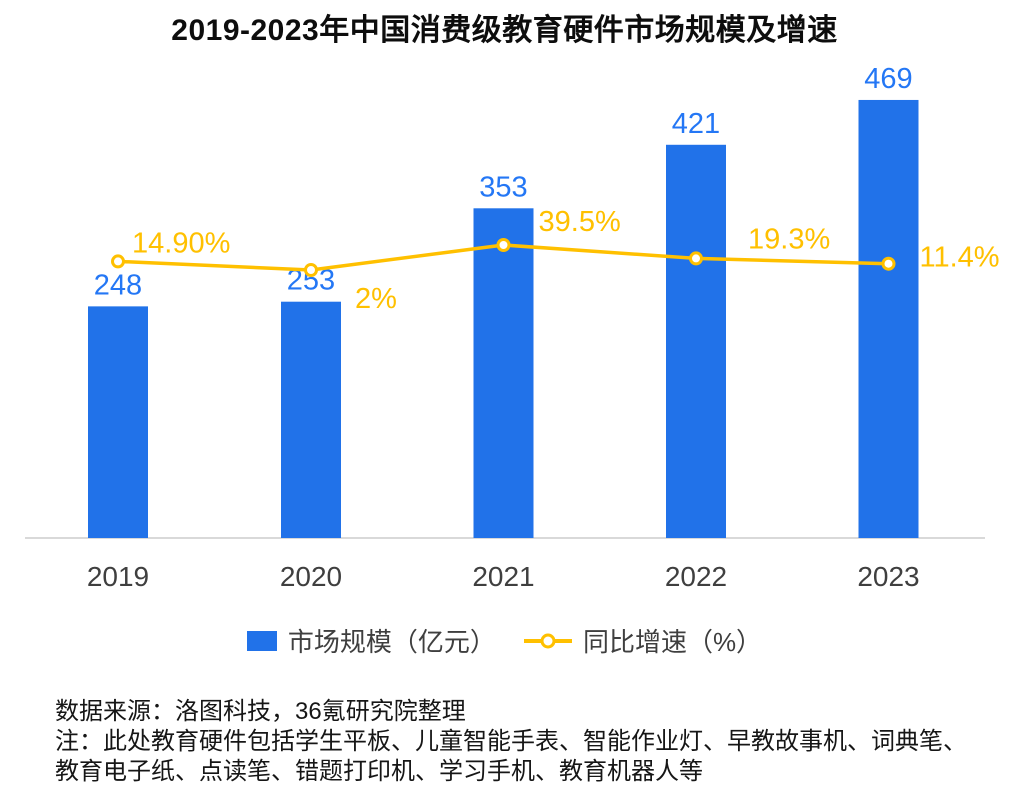  I want to click on bar-value-label: 421, so click(696, 124).